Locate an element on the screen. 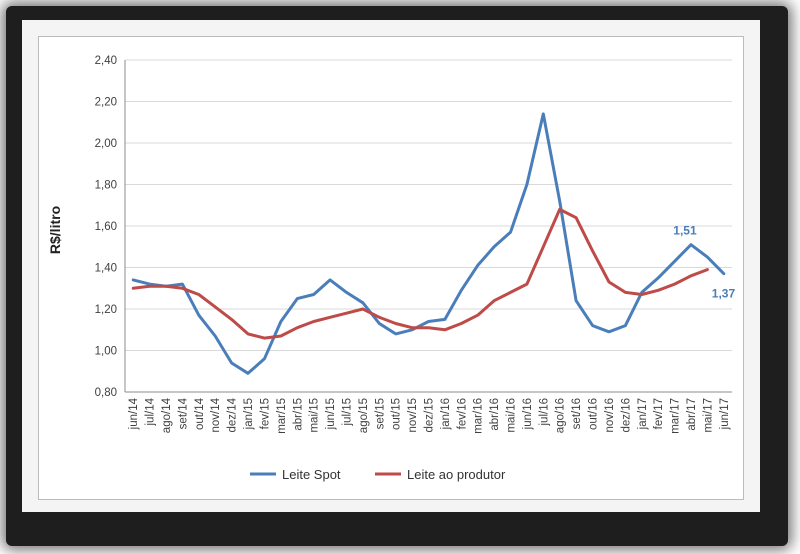 This screenshot has height=554, width=800. y-tick-label: 1,80 is located at coordinates (106, 186).